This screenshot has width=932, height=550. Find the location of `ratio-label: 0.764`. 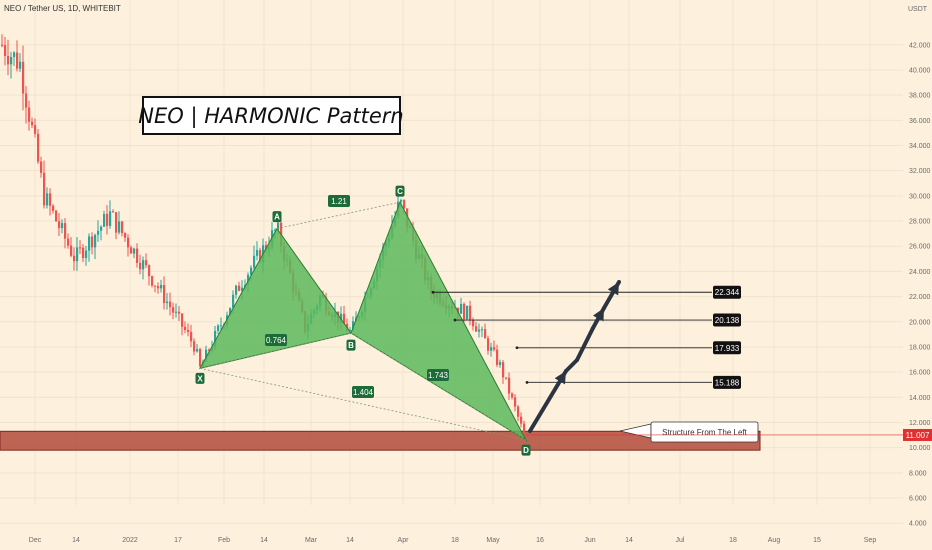

ratio-label: 0.764 is located at coordinates (276, 340).